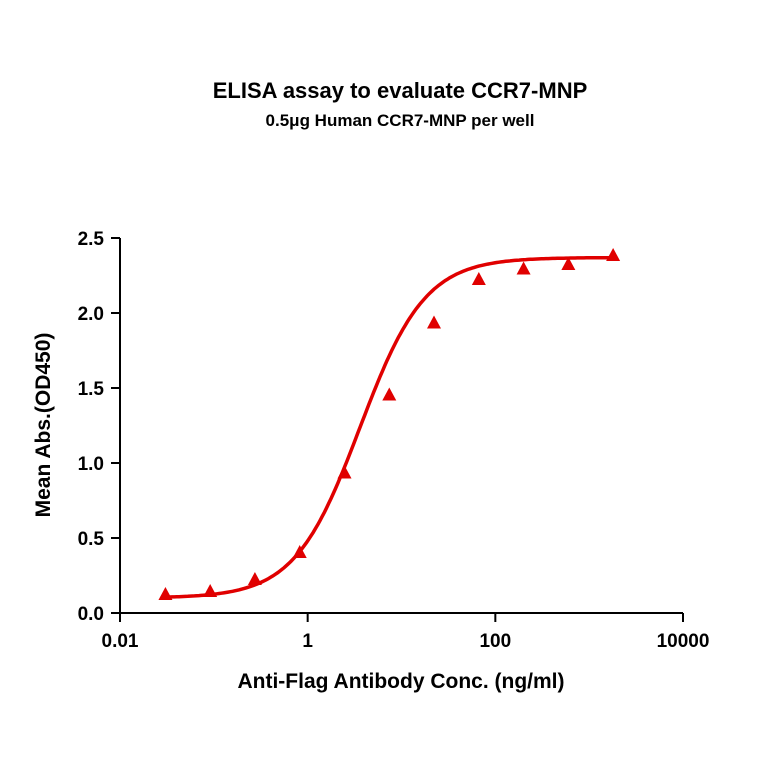 The width and height of the screenshot is (764, 769). What do you see at coordinates (91, 239) in the screenshot?
I see `y-tick-label: 2.5` at bounding box center [91, 239].